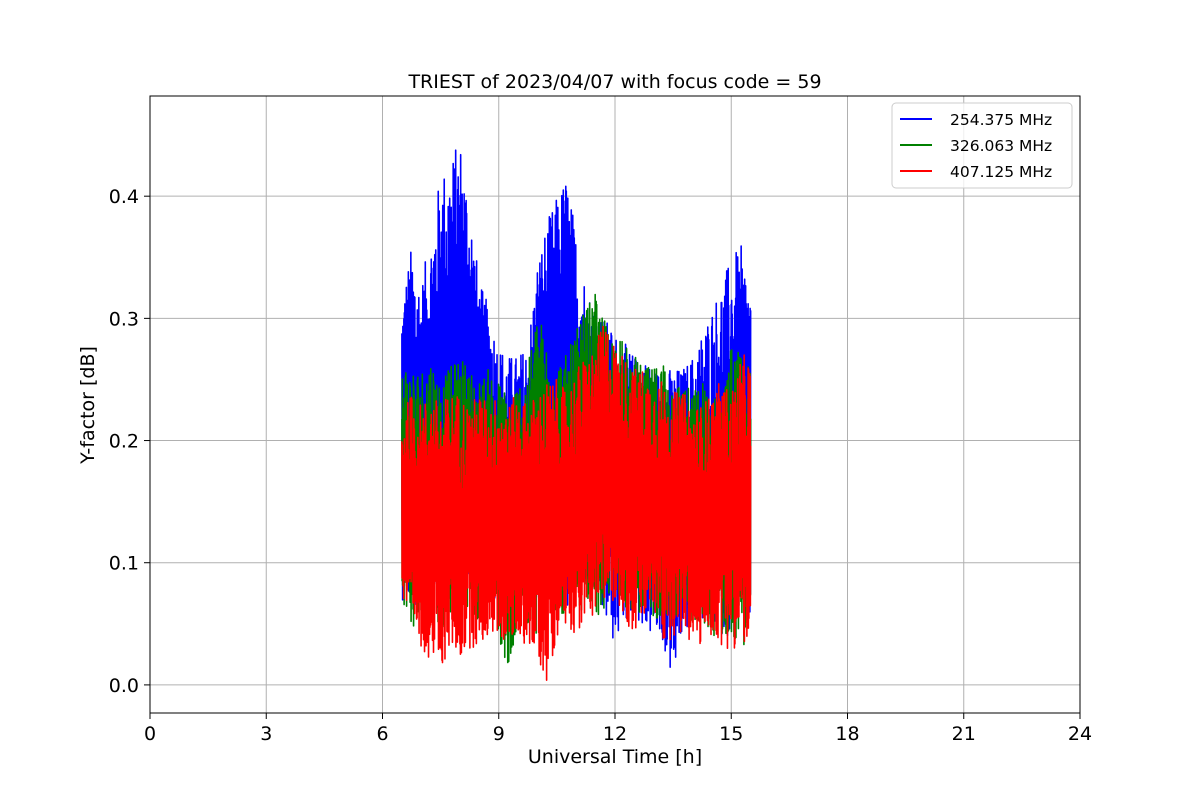  I want to click on legend: 254.375 MHz 326.063 MHz 407.125 MHz, so click(982, 145).